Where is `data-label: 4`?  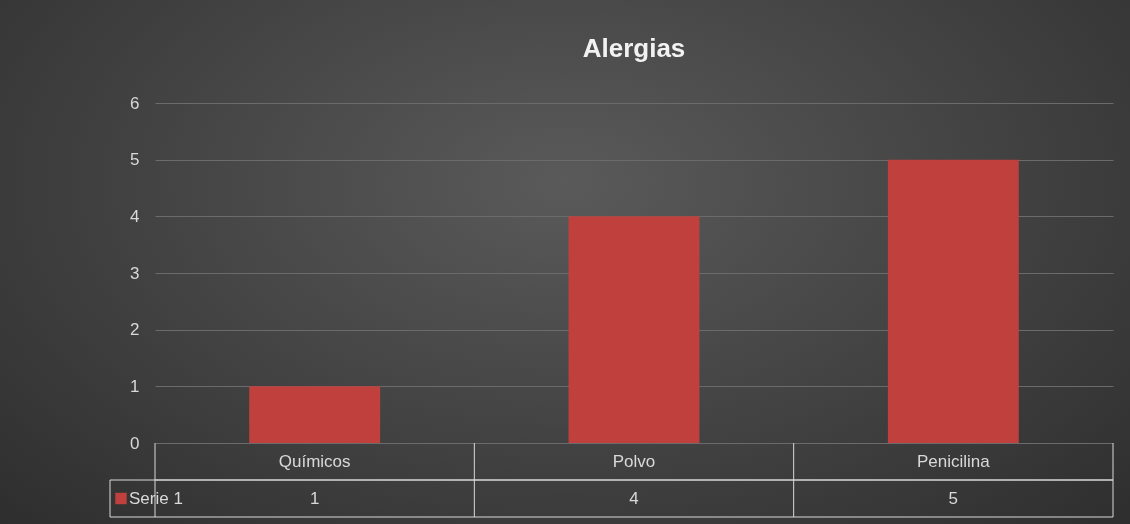 data-label: 4 is located at coordinates (634, 498).